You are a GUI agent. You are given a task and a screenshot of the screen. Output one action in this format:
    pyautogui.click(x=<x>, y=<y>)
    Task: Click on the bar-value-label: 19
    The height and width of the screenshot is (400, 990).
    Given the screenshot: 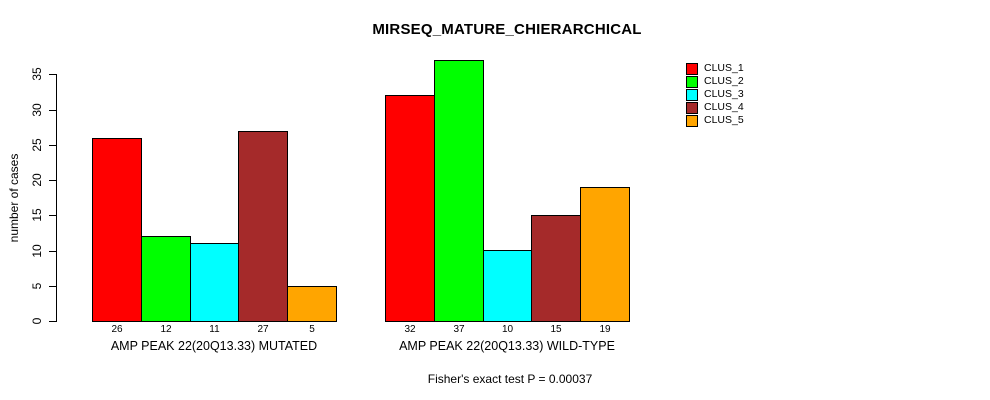 What is the action you would take?
    pyautogui.click(x=605, y=329)
    